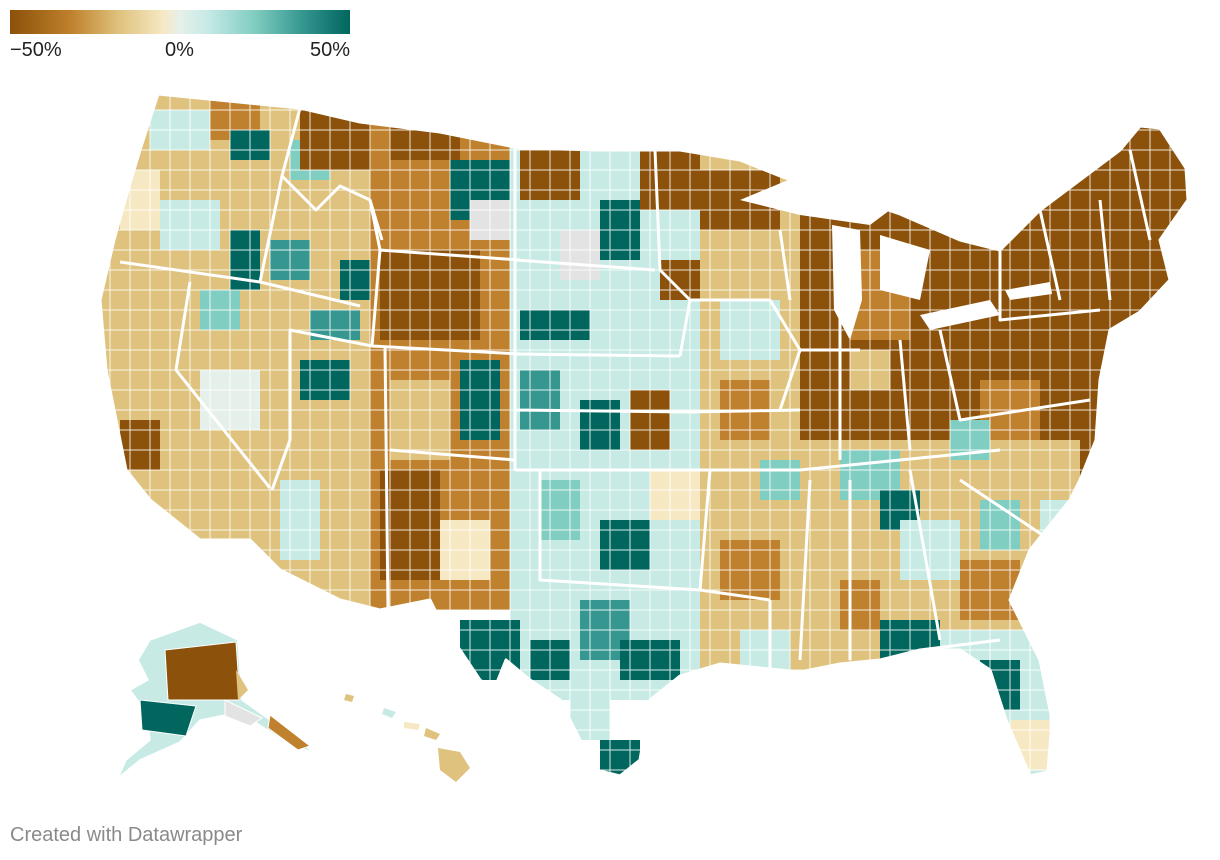 The image size is (1220, 860). Describe the element at coordinates (36, 50) in the screenshot. I see `legend-min-label: −50%` at that location.